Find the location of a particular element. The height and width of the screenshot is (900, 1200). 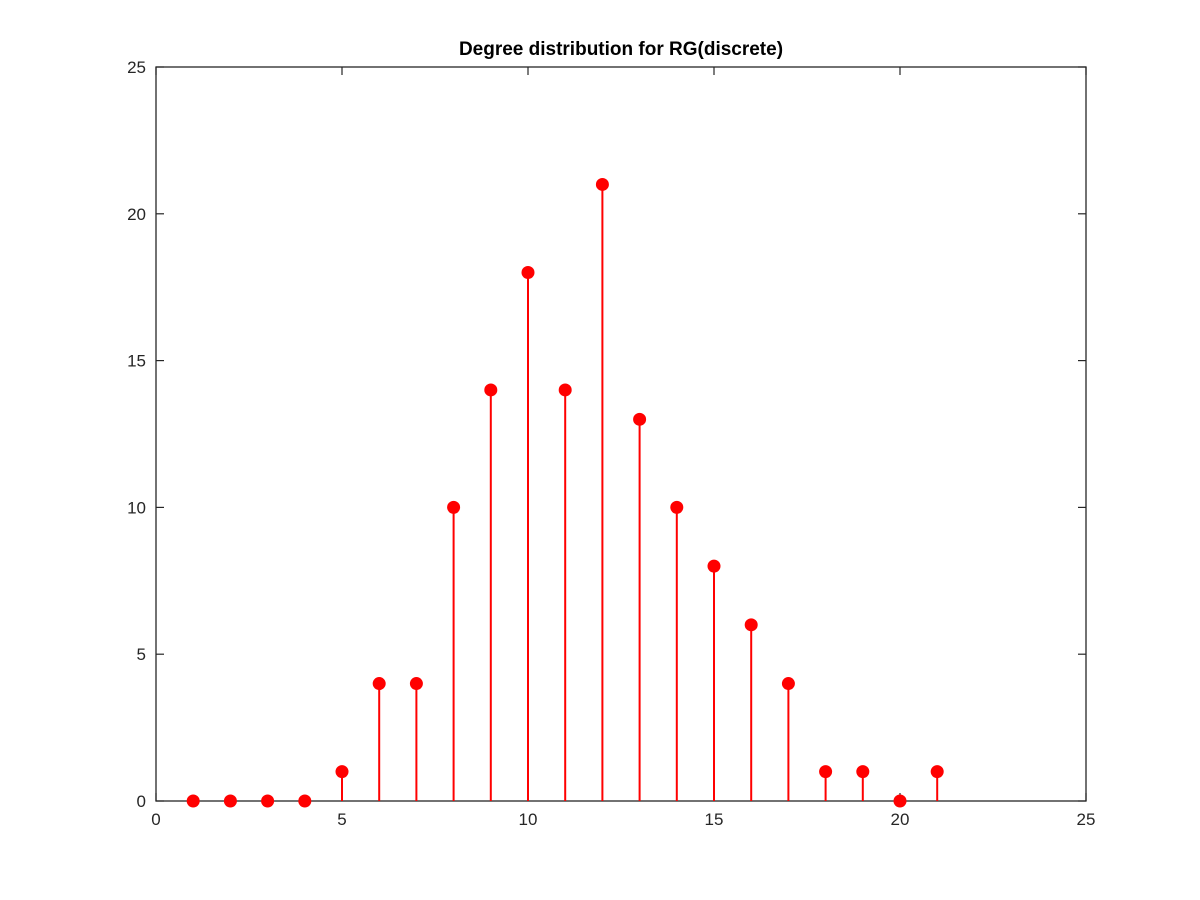

x-tick-label: 15 is located at coordinates (714, 819).